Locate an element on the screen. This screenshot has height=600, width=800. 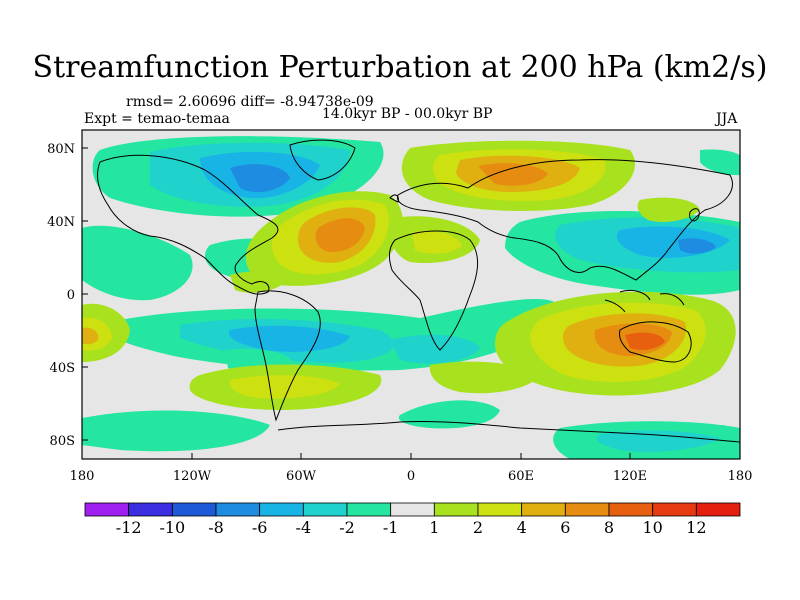
colorbar-label: 6 is located at coordinates (565, 527).